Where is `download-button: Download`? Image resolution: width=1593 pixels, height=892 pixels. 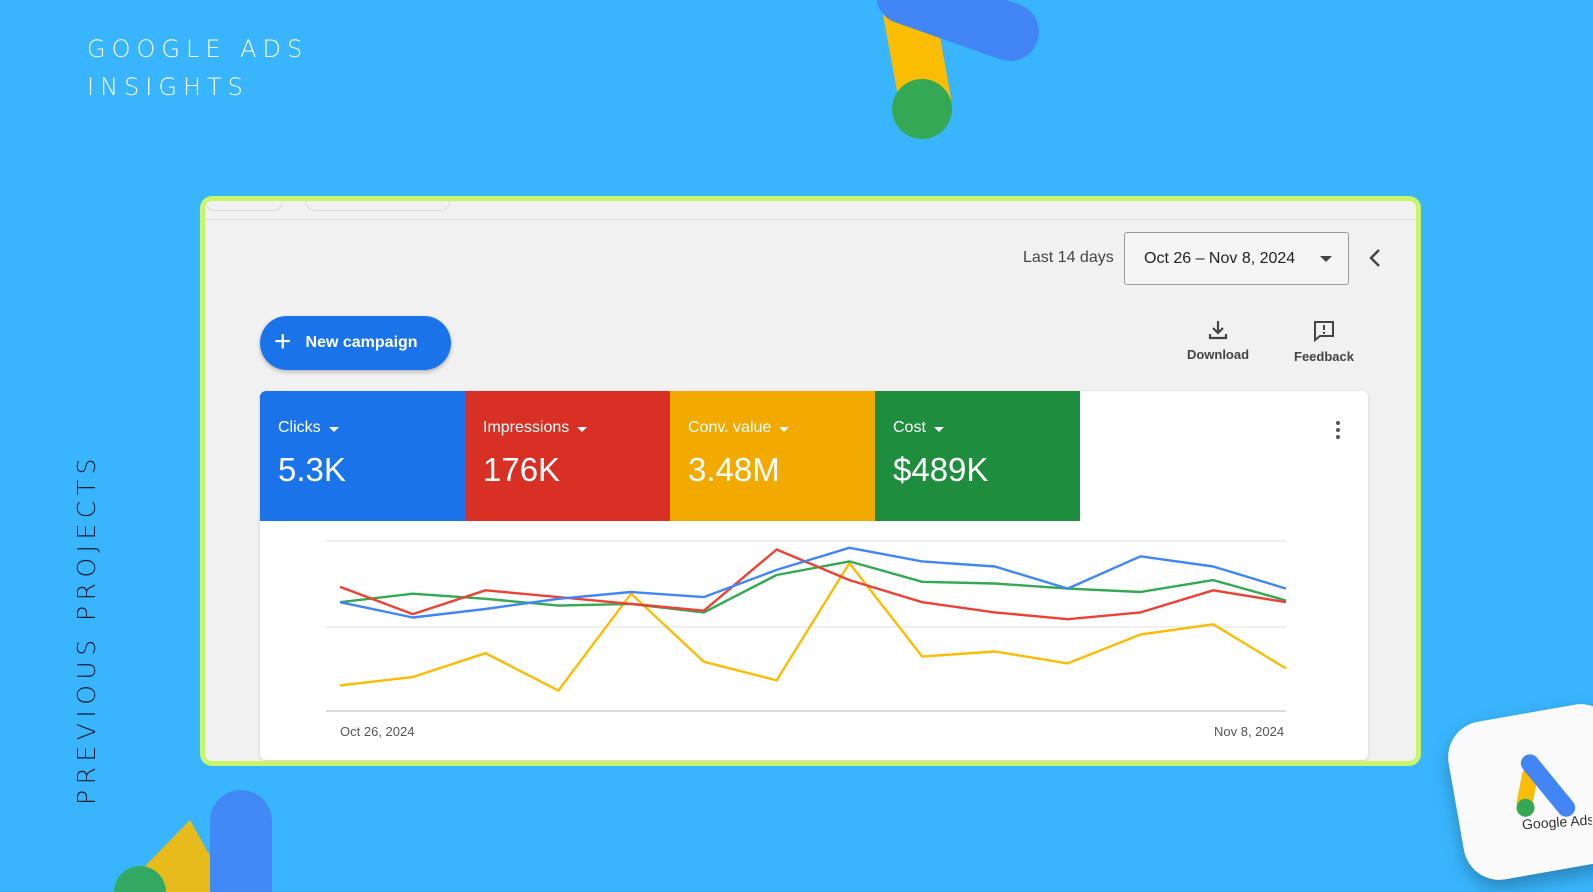 download-button: Download is located at coordinates (1218, 340).